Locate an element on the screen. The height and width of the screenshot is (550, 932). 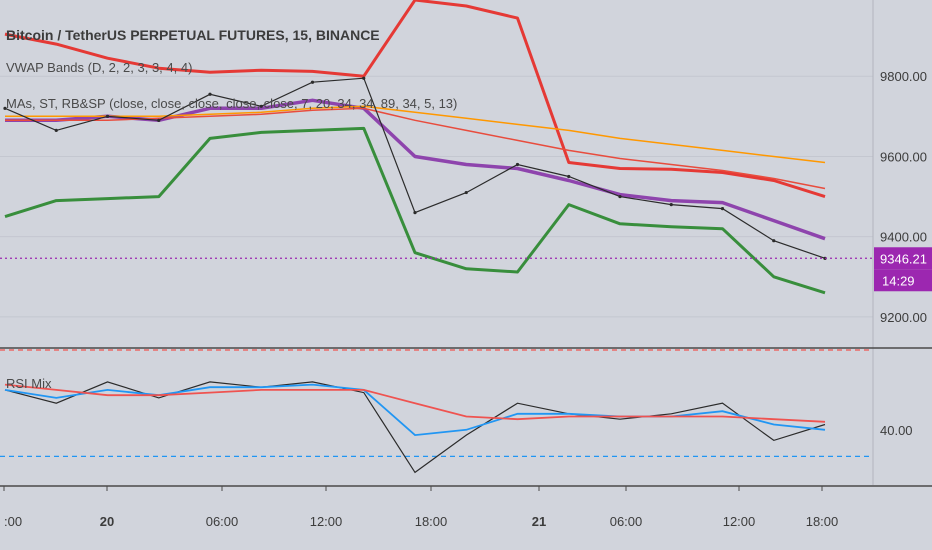
time-tick-label: 21 is located at coordinates (539, 521).